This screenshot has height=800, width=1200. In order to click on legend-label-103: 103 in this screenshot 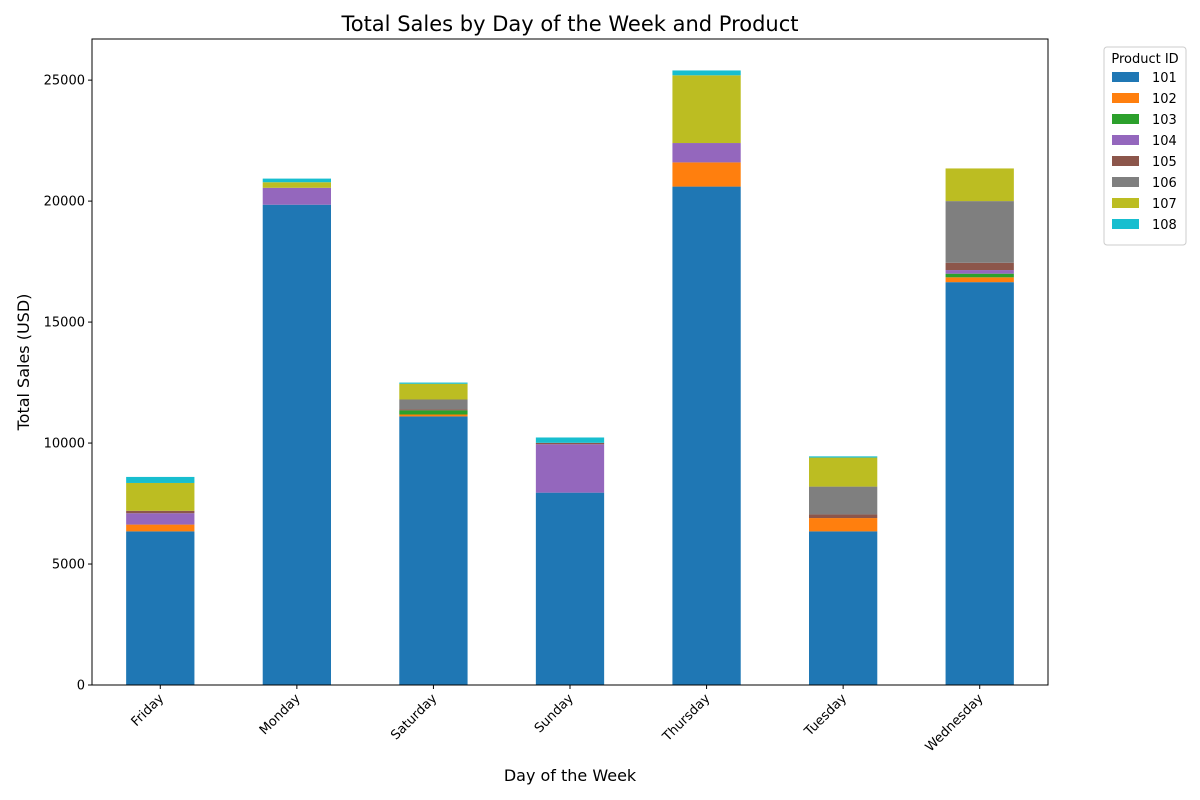, I will do `click(1164, 120)`.